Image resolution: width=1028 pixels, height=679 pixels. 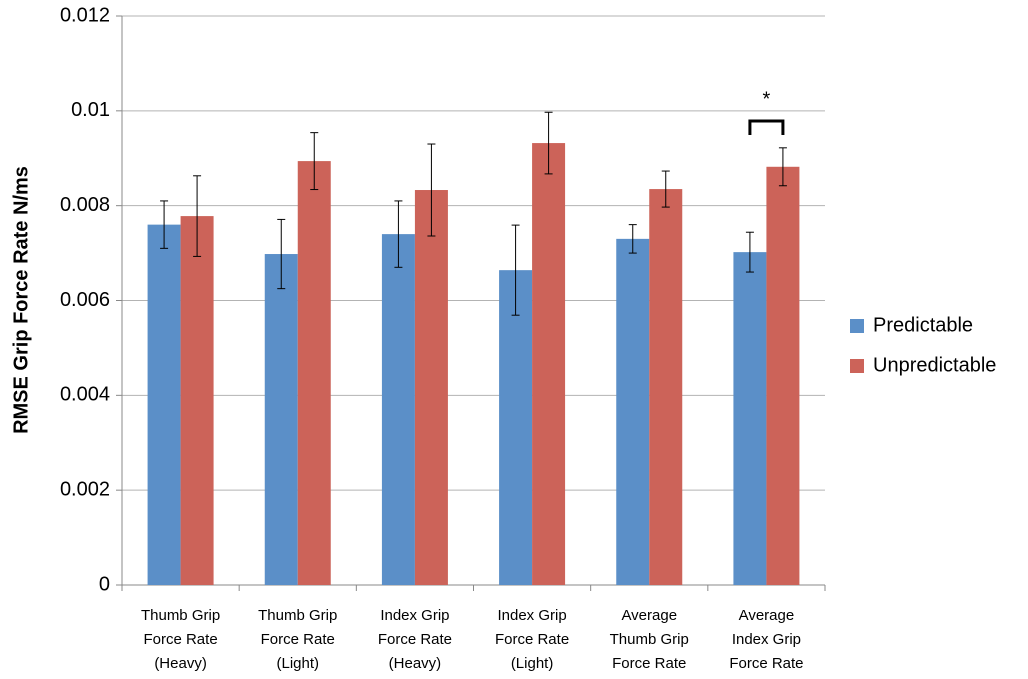 What do you see at coordinates (85, 300) in the screenshot?
I see `y-tick-label: 0.006` at bounding box center [85, 300].